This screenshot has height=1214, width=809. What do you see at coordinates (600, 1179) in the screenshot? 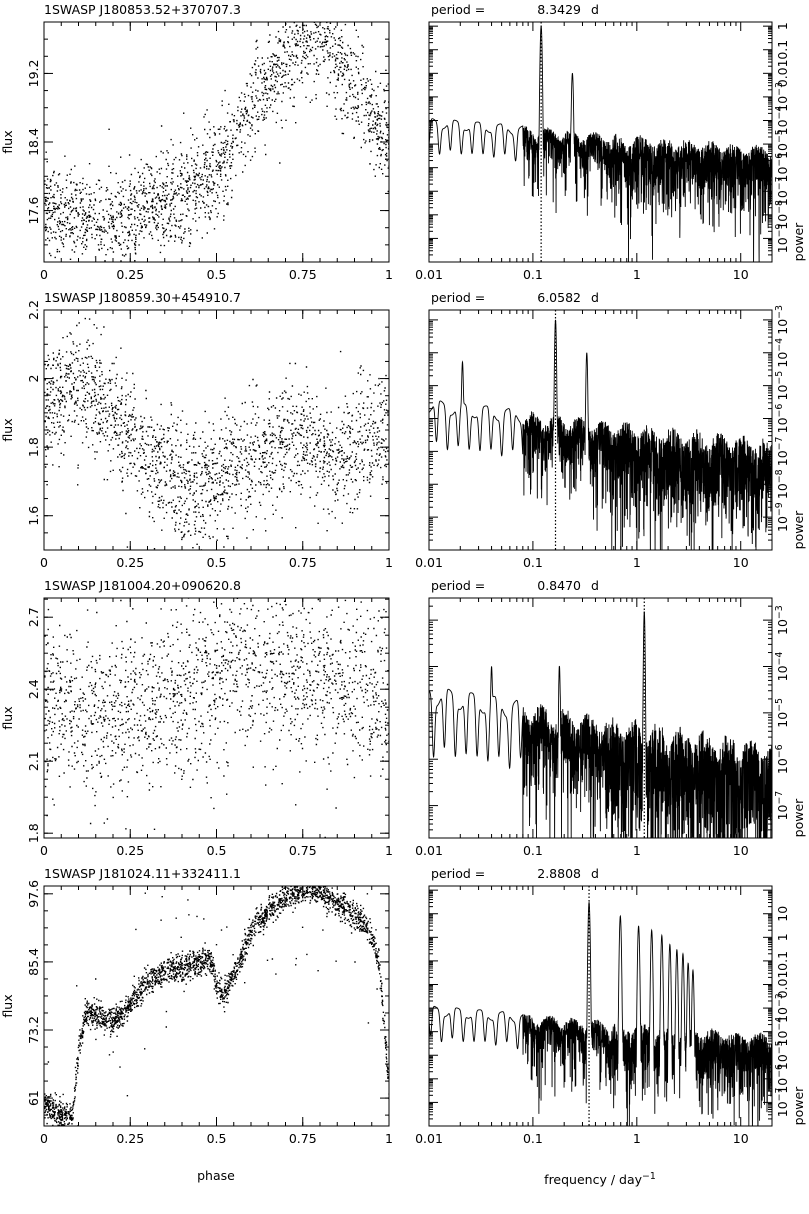
I see `frequency-axis-label: frequency / day−1` at bounding box center [600, 1179].